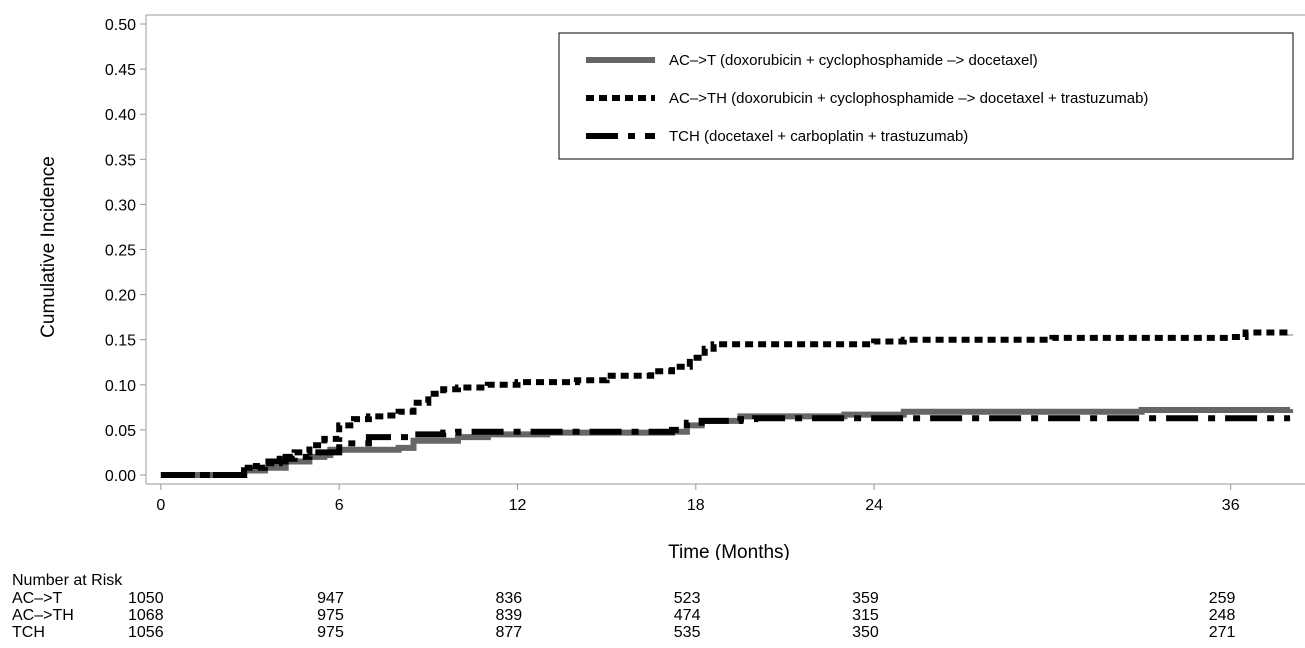 This screenshot has width=1305, height=648. I want to click on y-tick-label: 0.50, so click(120, 25).